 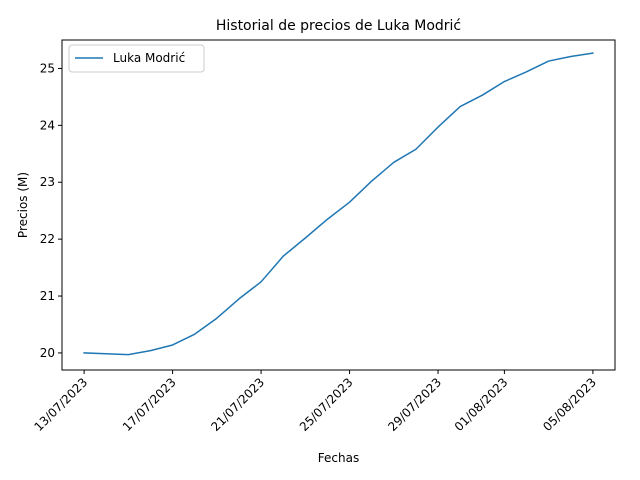 What do you see at coordinates (47, 353) in the screenshot?
I see `y-tick-label: 20` at bounding box center [47, 353].